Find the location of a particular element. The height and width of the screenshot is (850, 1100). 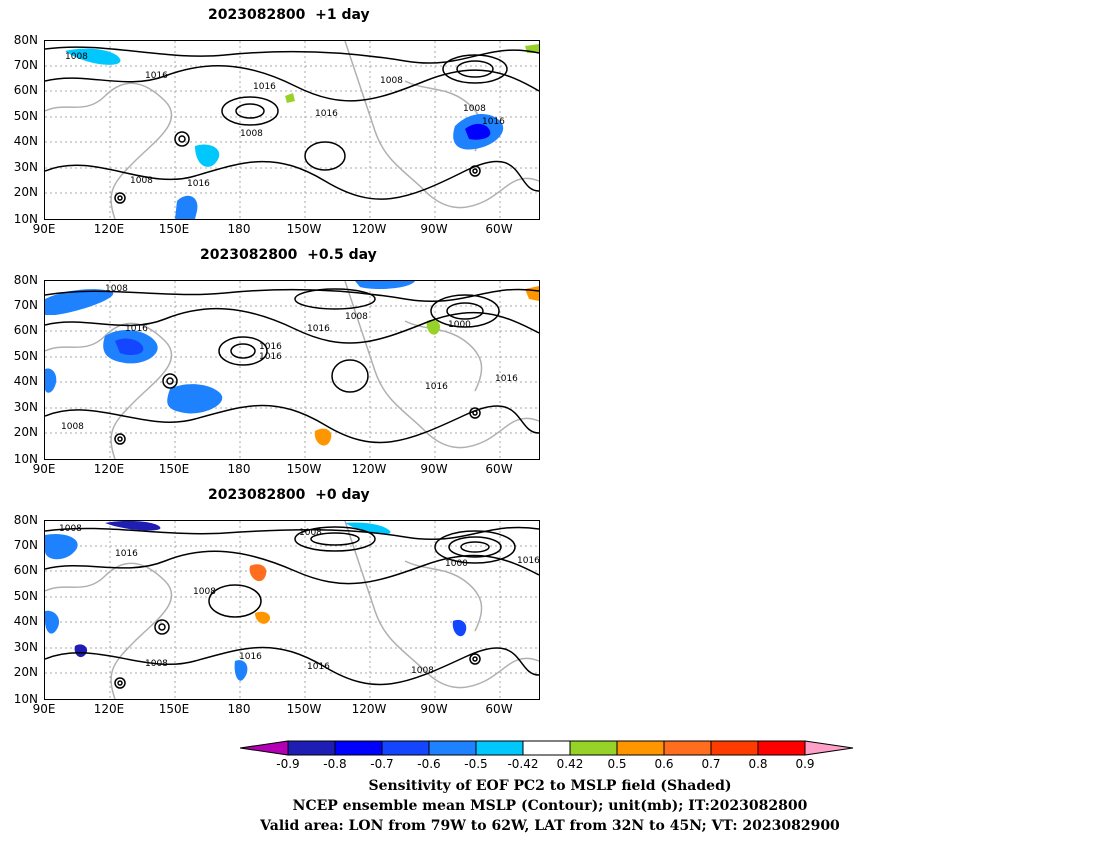

colorbar-tick-label: 0.42 is located at coordinates (570, 764).